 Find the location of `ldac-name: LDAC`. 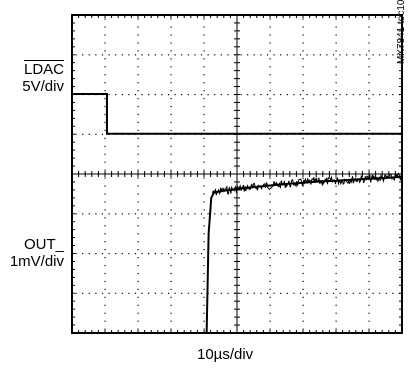

ldac-name: LDAC is located at coordinates (32, 69).